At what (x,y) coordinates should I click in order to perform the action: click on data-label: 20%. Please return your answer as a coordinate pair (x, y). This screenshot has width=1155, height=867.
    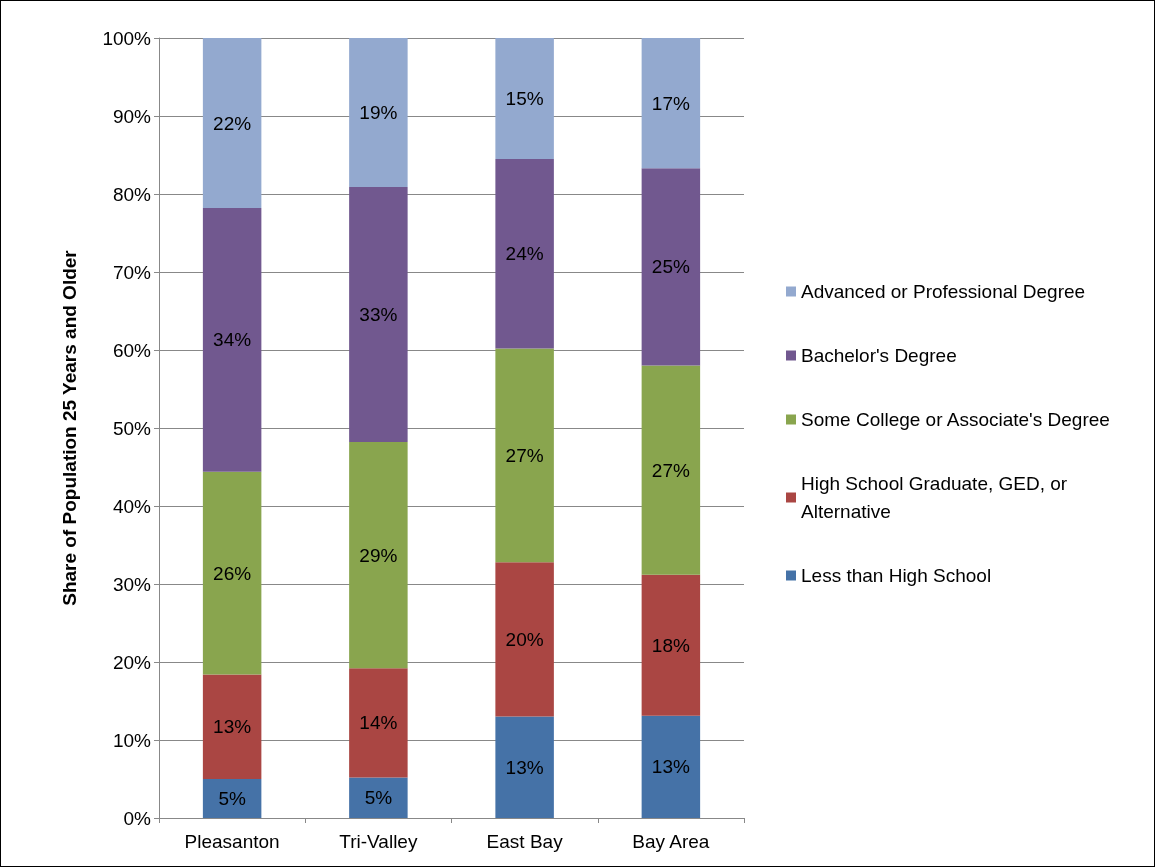
    Looking at the image, I should click on (524, 639).